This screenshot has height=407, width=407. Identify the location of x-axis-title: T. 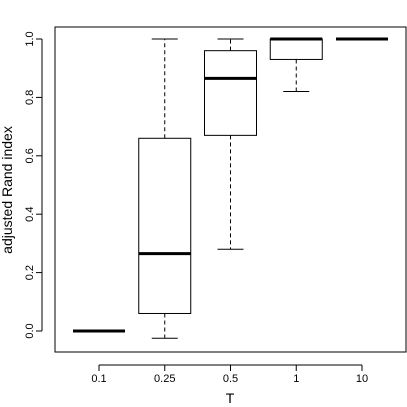
(230, 398).